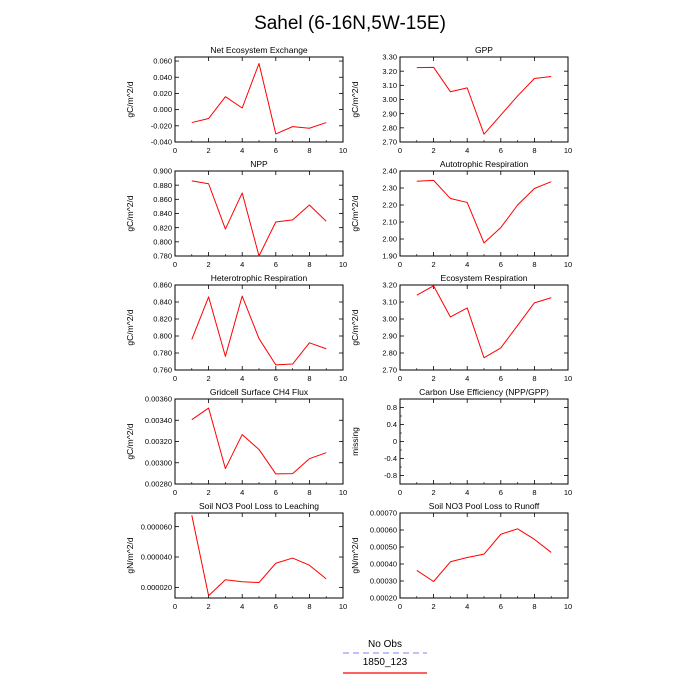  What do you see at coordinates (389, 239) in the screenshot?
I see `y-tick-label: 2.00` at bounding box center [389, 239].